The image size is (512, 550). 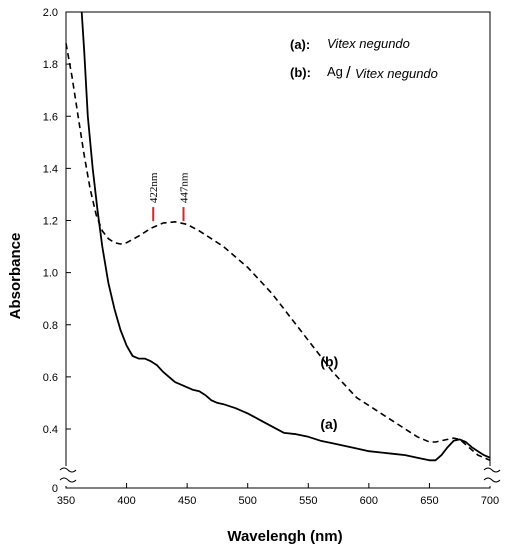 What do you see at coordinates (300, 72) in the screenshot?
I see `legend-b-key: (b):` at bounding box center [300, 72].